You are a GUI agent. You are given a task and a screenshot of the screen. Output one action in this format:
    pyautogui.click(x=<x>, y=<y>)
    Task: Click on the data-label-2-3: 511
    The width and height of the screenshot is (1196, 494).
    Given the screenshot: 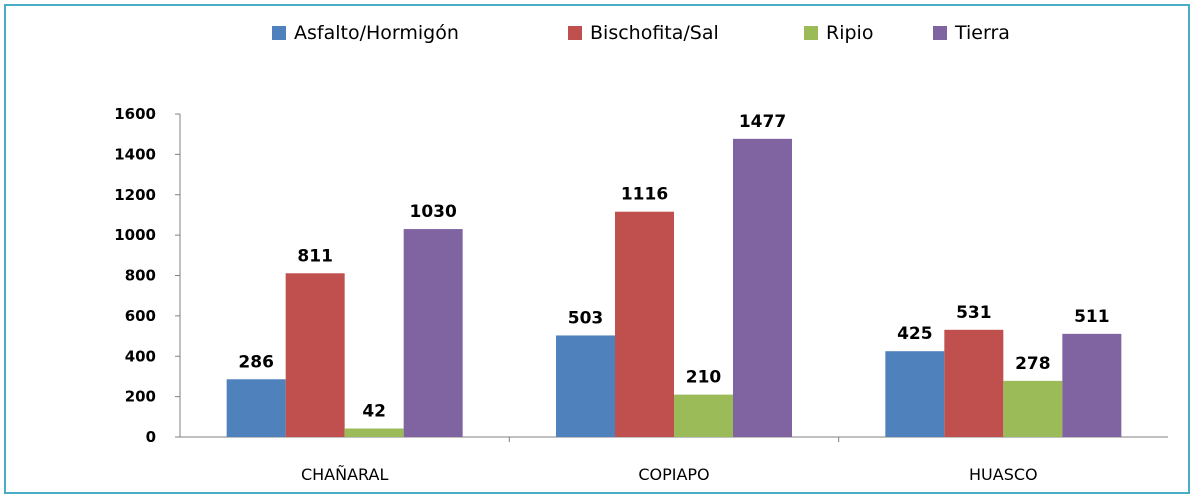 What is the action you would take?
    pyautogui.click(x=1092, y=317)
    